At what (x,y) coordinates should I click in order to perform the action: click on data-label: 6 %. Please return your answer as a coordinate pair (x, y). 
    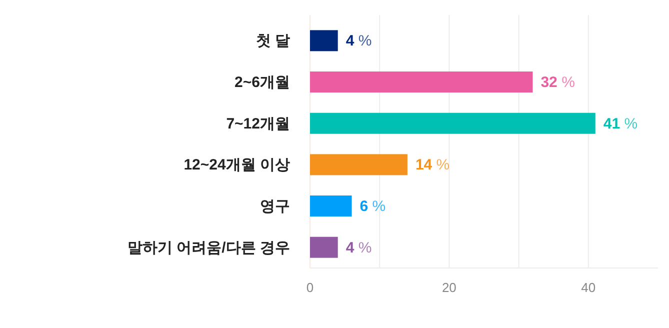
    Looking at the image, I should click on (373, 206).